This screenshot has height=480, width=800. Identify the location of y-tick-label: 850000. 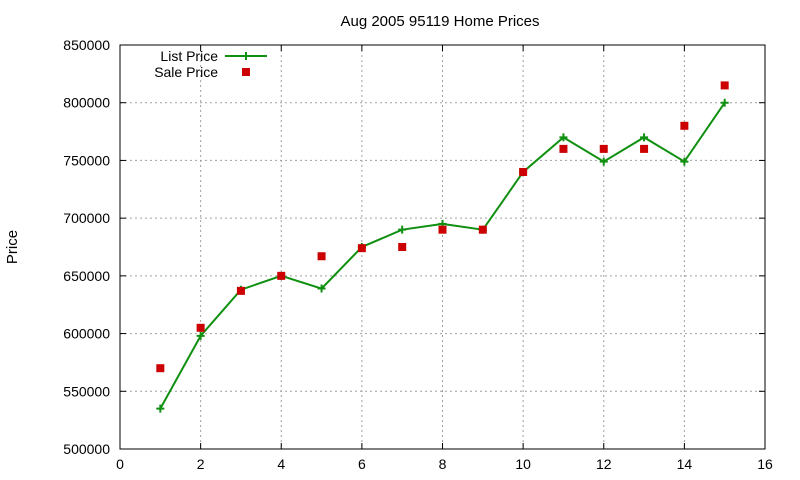
(86, 45).